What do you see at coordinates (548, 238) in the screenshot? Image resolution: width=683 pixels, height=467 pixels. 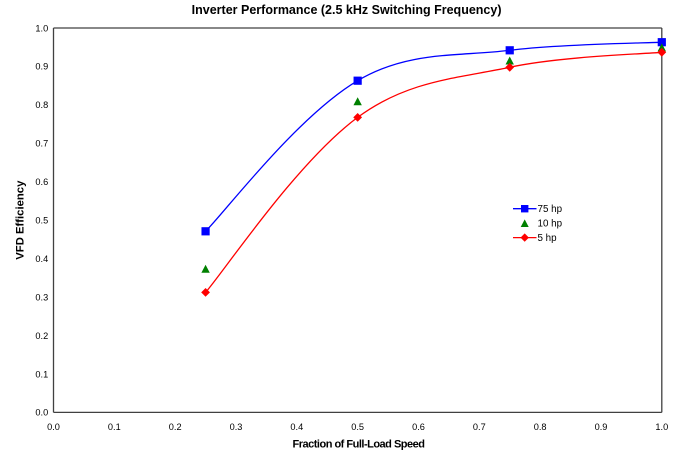 I see `svg-text: 5 hp` at bounding box center [548, 238].